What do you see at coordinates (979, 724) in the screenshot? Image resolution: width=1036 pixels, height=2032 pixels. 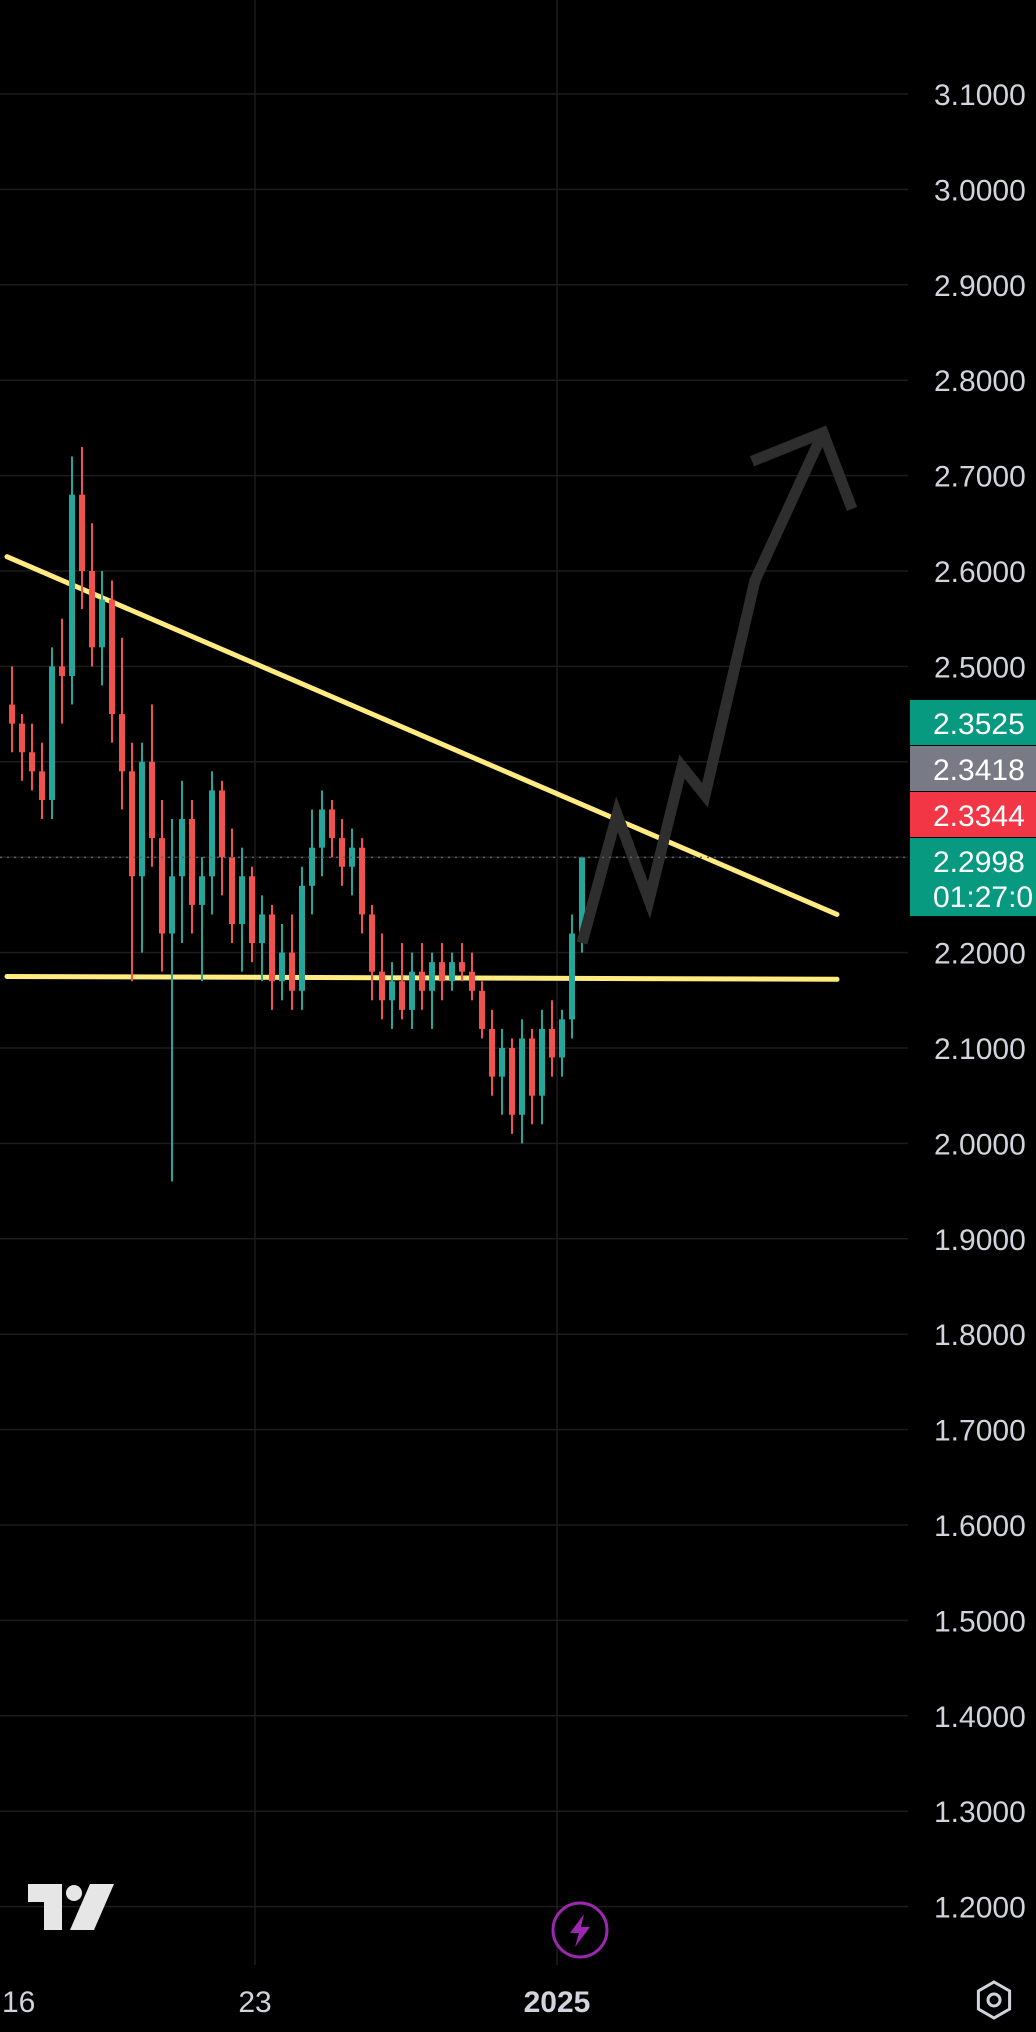 I see `price-badge-value: 2.3525` at bounding box center [979, 724].